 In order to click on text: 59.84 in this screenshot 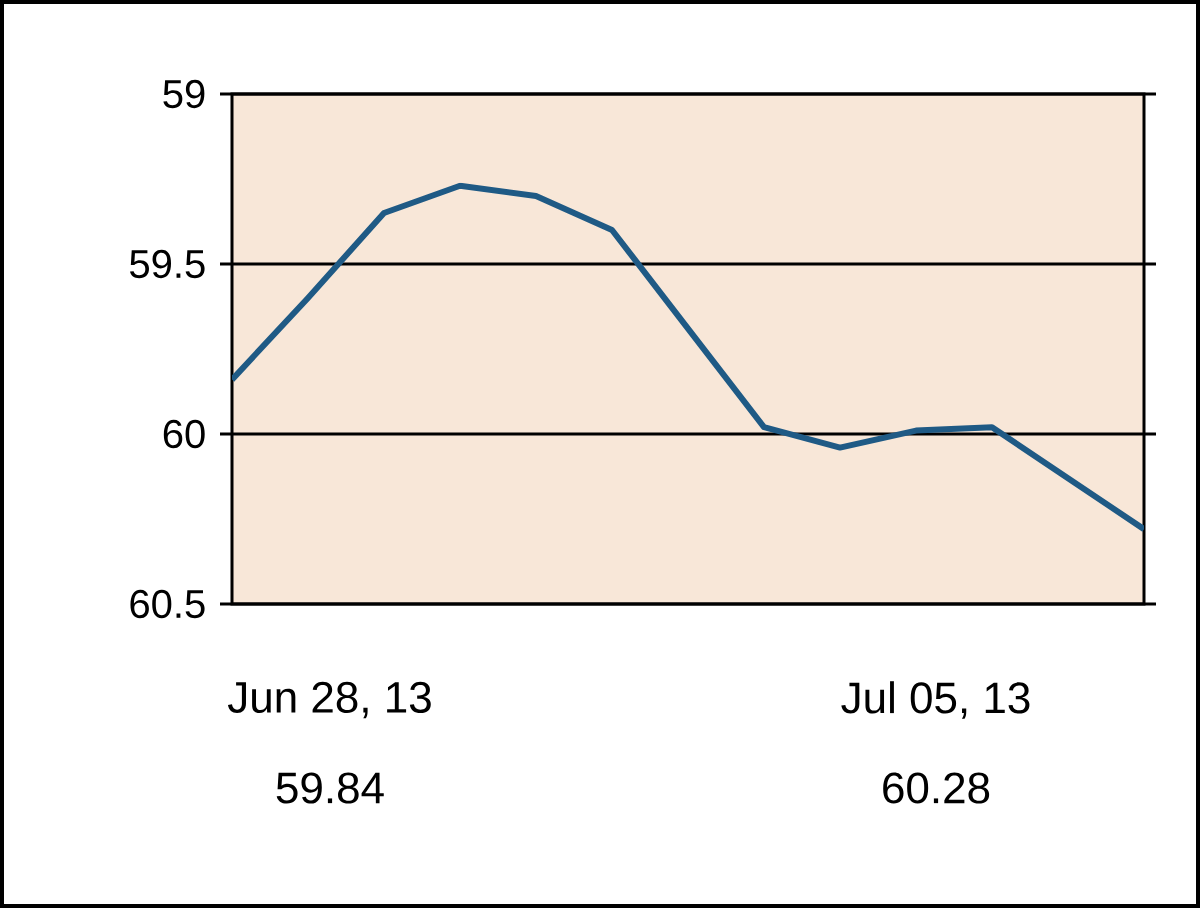, I will do `click(330, 788)`.